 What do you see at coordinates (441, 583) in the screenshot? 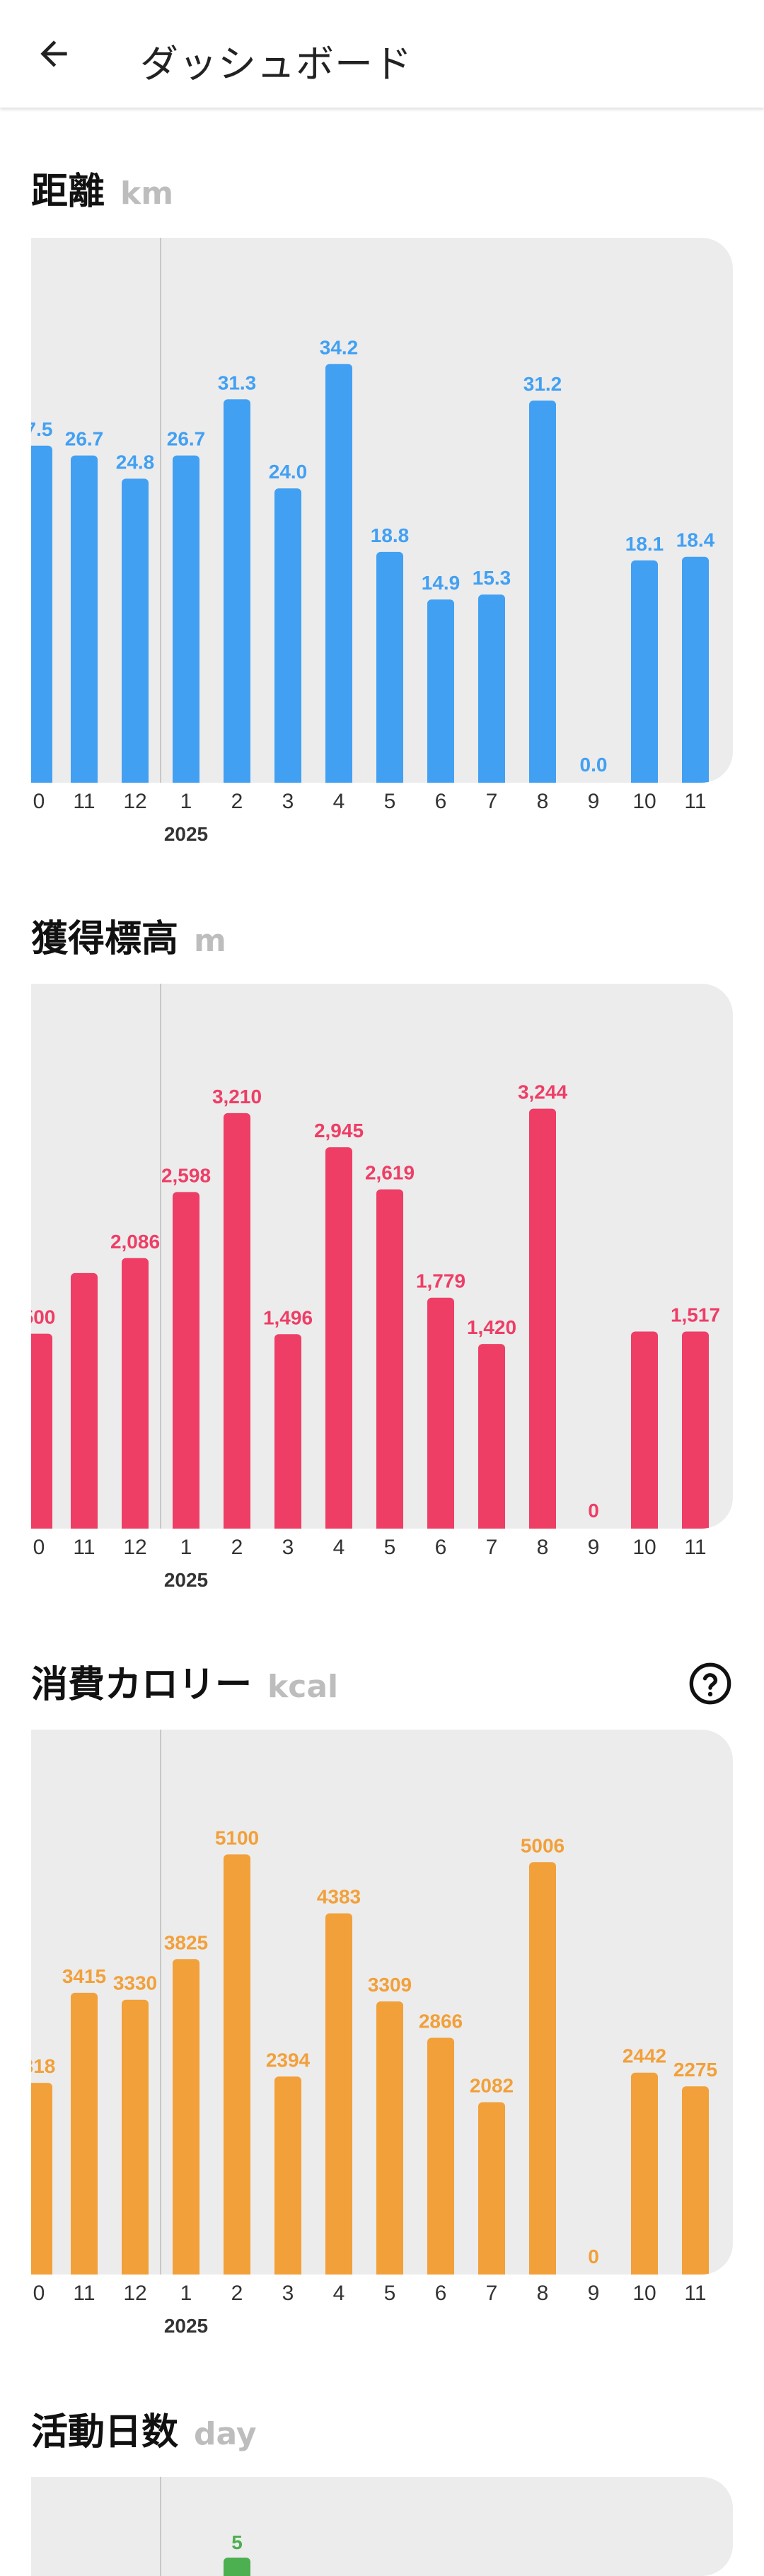
I see `distance-data-label: 14.9` at bounding box center [441, 583].